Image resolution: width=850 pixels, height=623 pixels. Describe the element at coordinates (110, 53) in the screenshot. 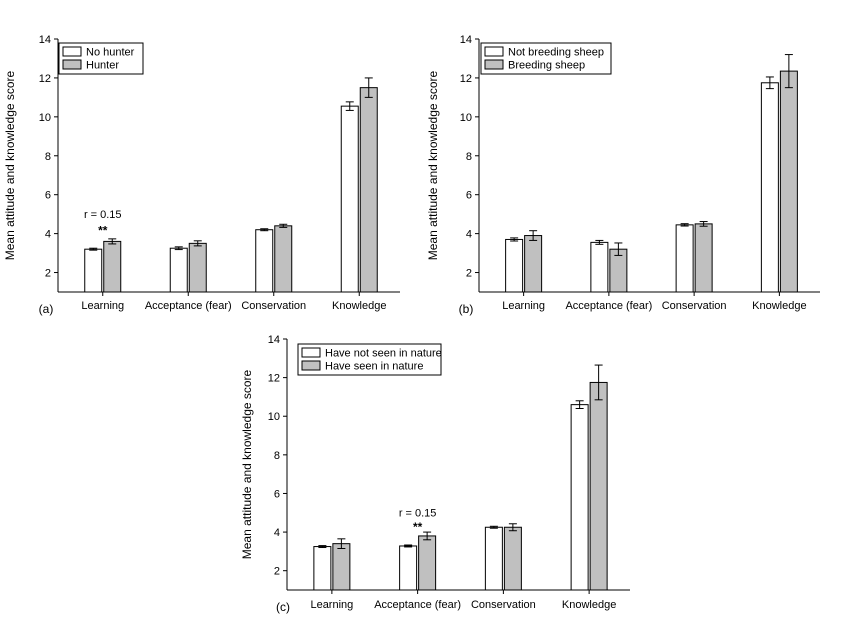

I see `legend-label: No hunter` at that location.